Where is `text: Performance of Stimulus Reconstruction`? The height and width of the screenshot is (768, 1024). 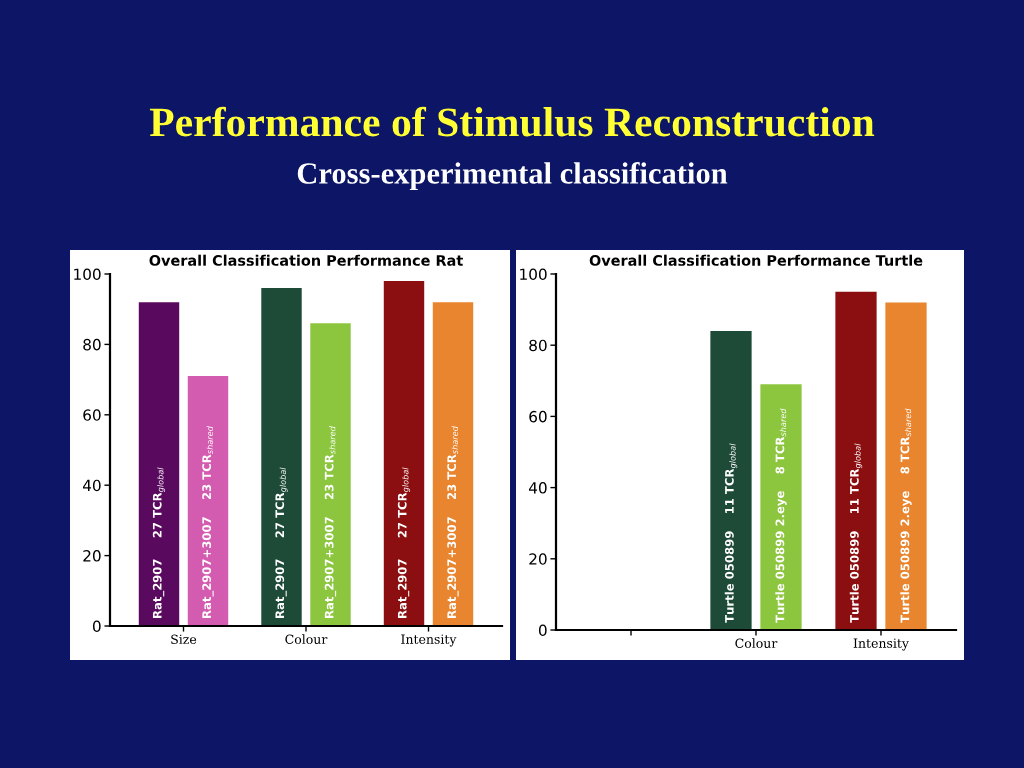 text: Performance of Stimulus Reconstruction is located at coordinates (512, 121).